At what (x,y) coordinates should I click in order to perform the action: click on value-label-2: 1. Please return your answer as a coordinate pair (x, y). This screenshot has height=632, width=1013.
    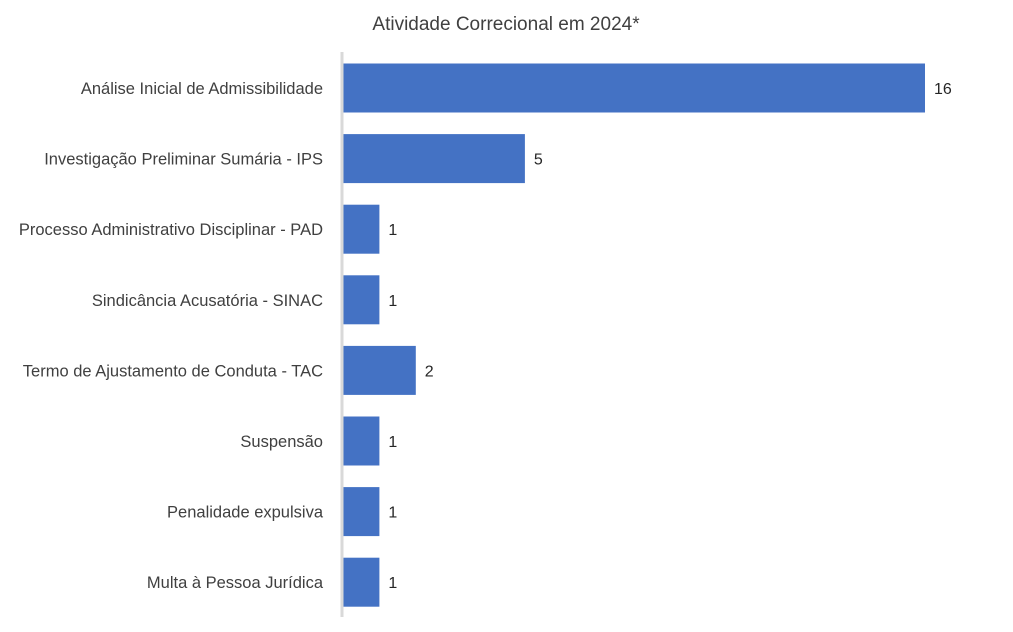
    Looking at the image, I should click on (392, 230).